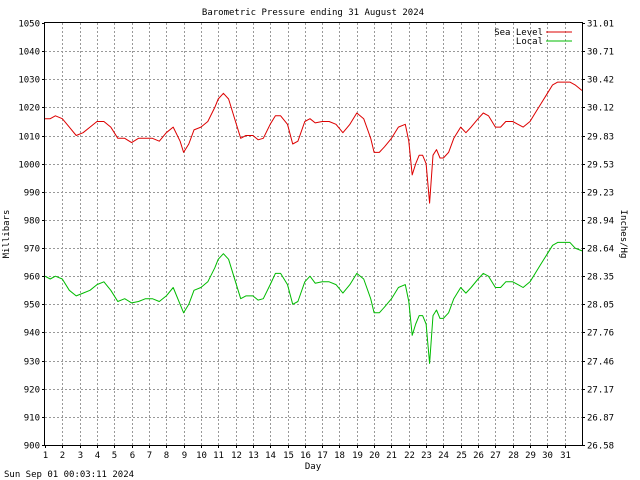  What do you see at coordinates (600, 391) in the screenshot?
I see `y-tick-label-right: 27.17` at bounding box center [600, 391].